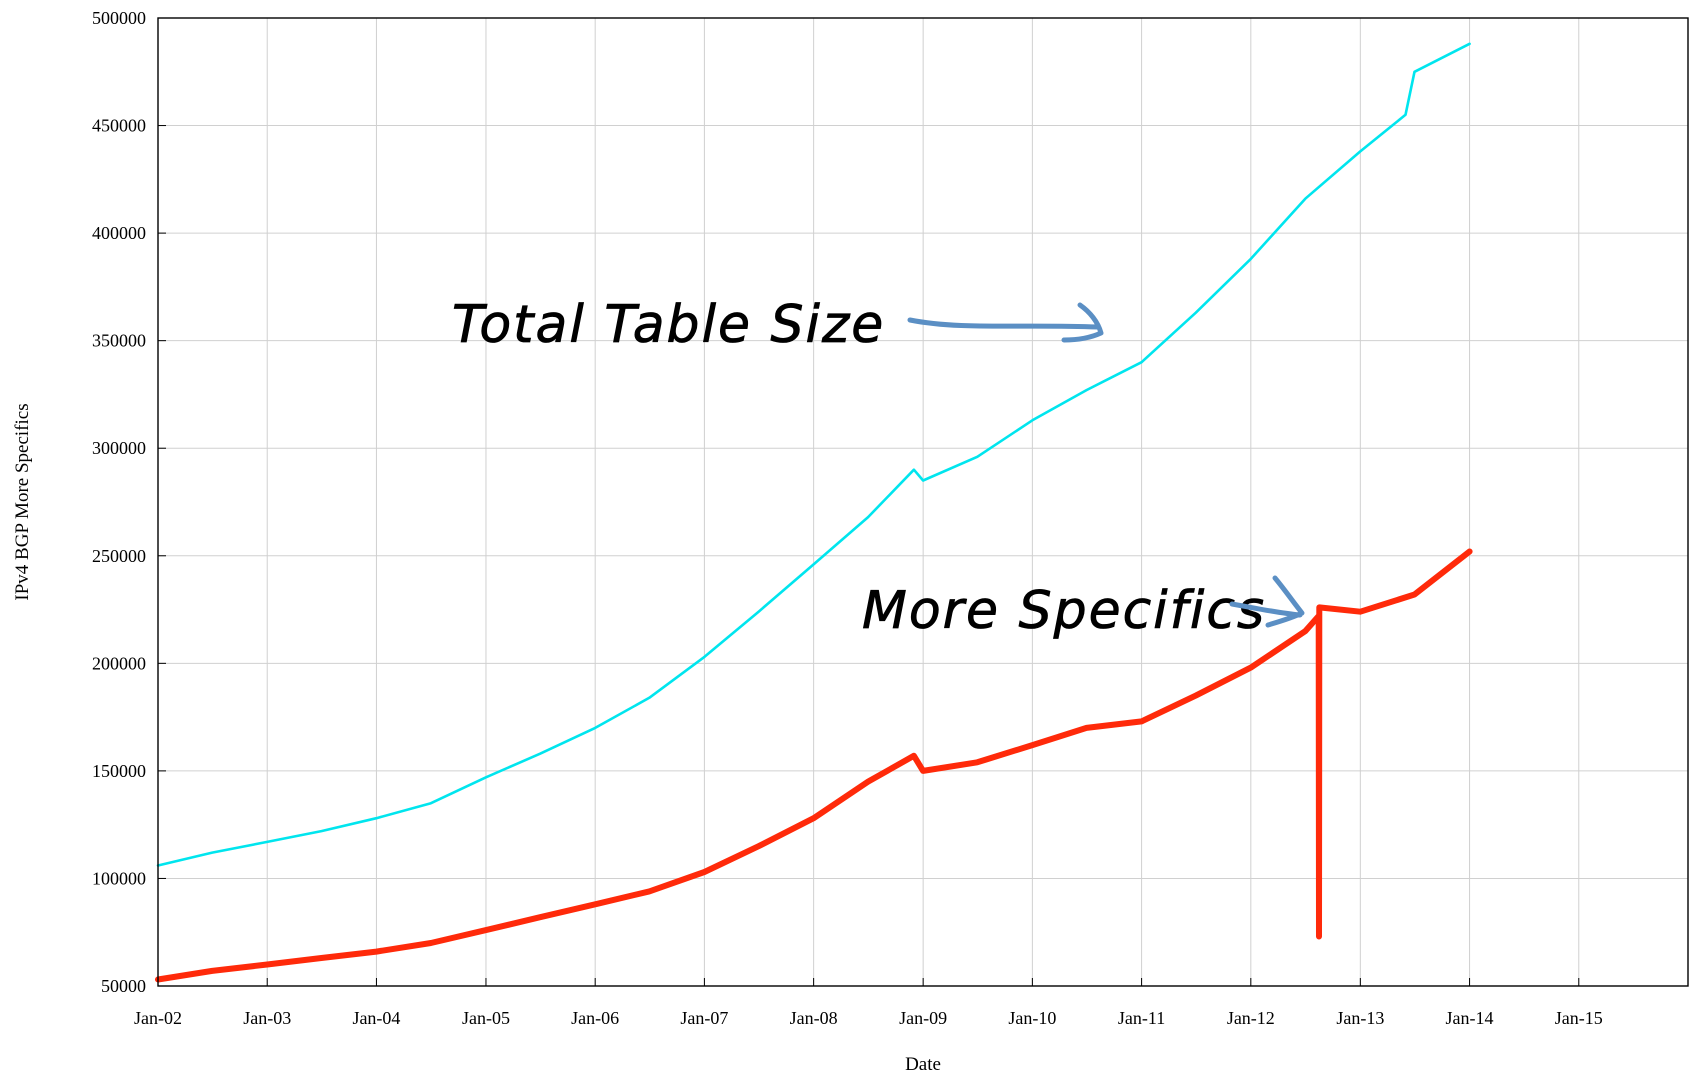 Image resolution: width=1694 pixels, height=1081 pixels. Describe the element at coordinates (376, 1018) in the screenshot. I see `x-tick-label: Jan-04` at that location.